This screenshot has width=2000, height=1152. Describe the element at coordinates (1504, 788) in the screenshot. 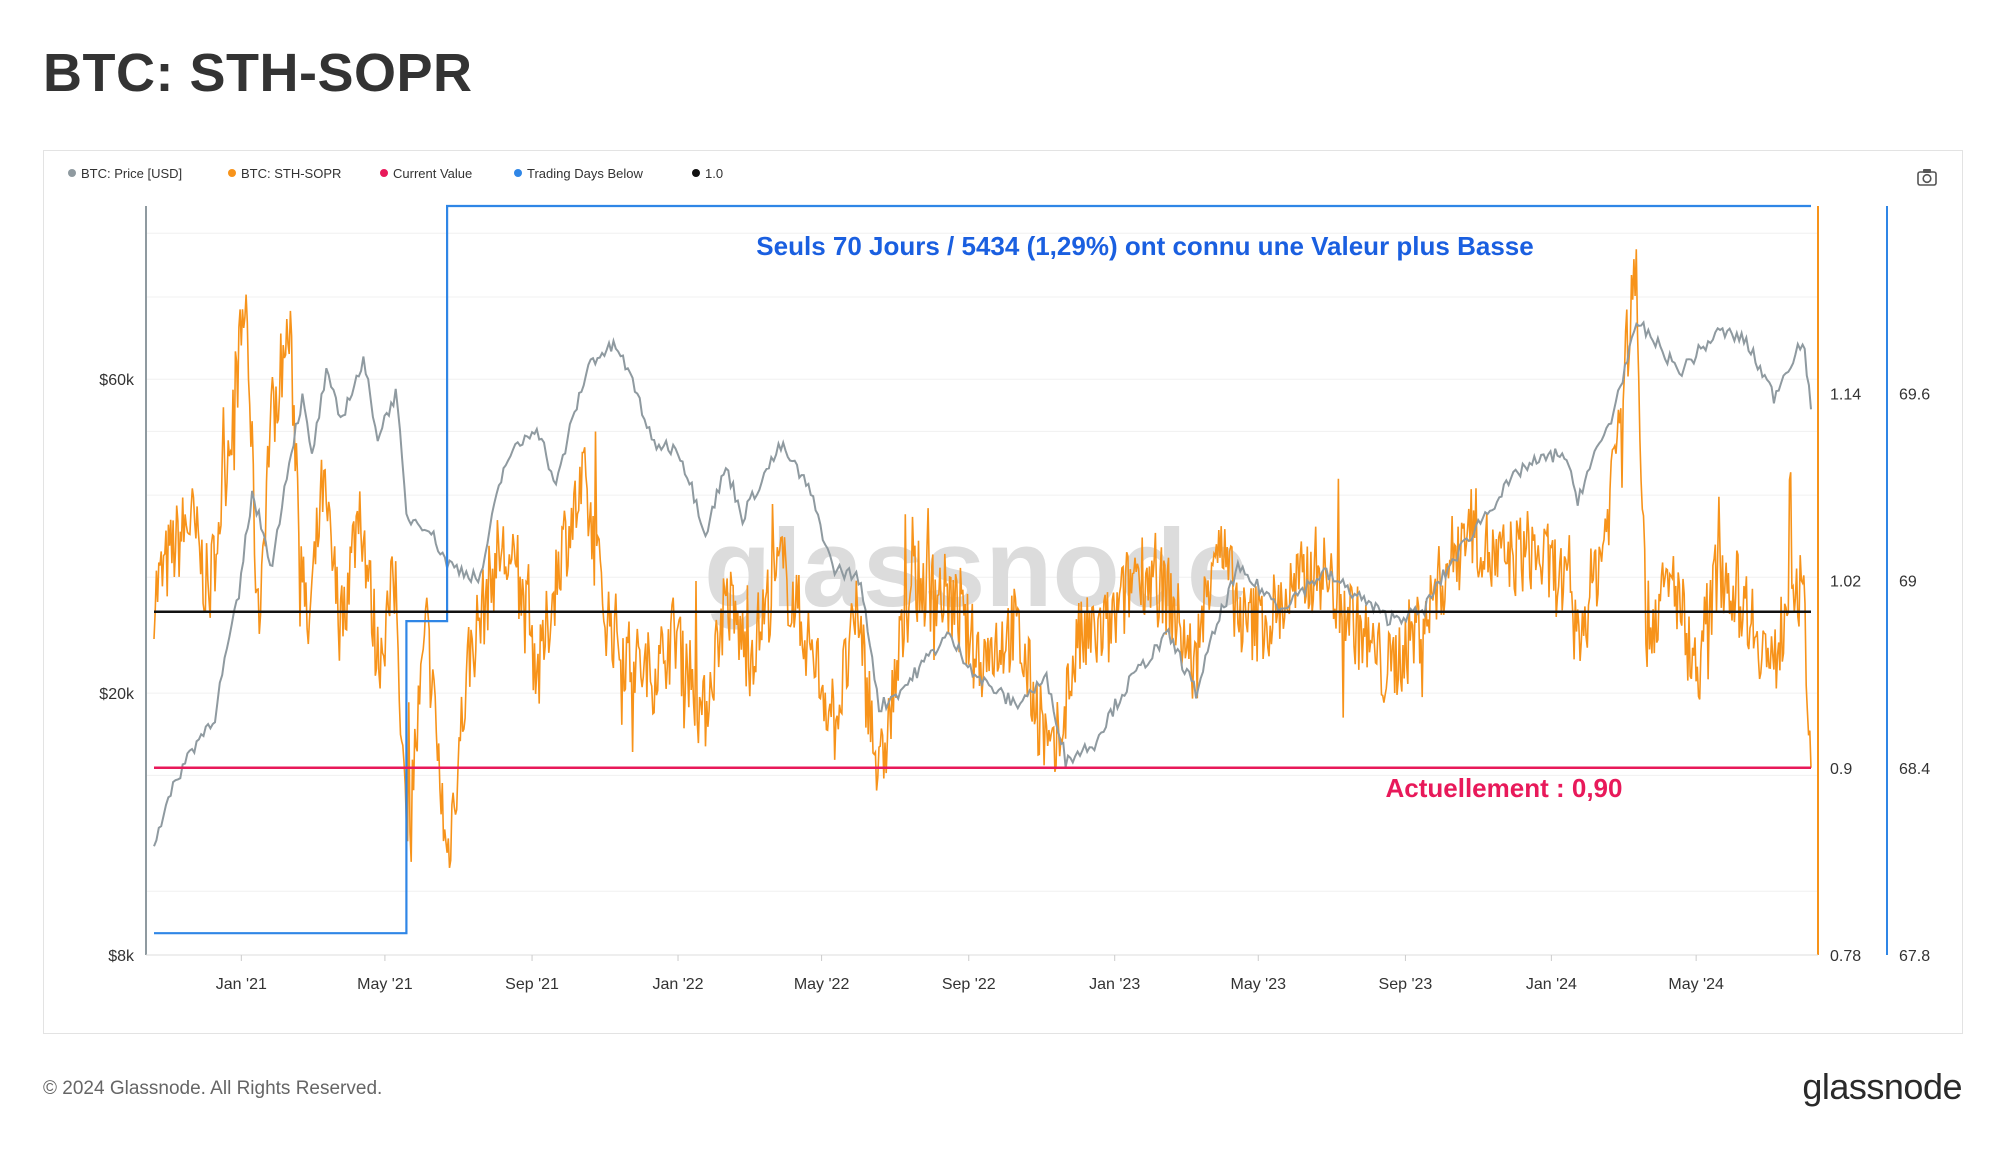

I see `annotation-current-value: Actuellement : 0,90` at that location.